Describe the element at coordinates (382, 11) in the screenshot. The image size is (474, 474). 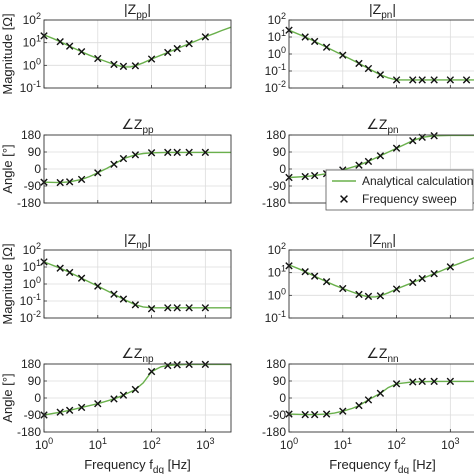
I see `panel-title: |Zpn|` at that location.